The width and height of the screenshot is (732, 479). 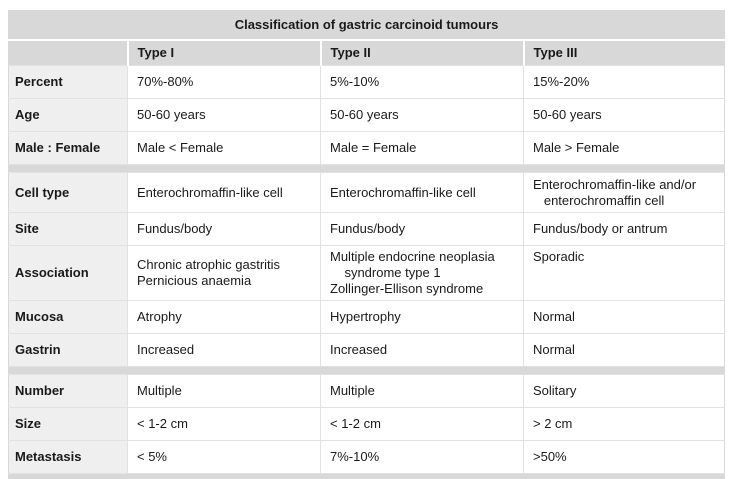 I want to click on data-cell: Hypertrophy, so click(x=422, y=317).